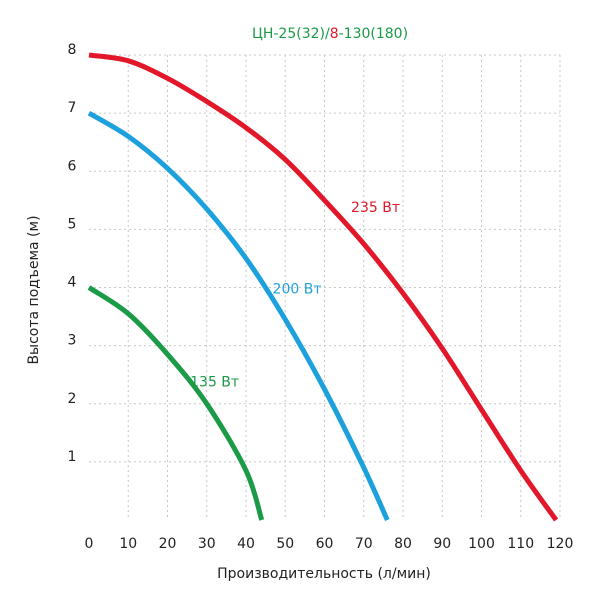 The image size is (600, 600). What do you see at coordinates (207, 544) in the screenshot?
I see `x-tick-label: 30` at bounding box center [207, 544].